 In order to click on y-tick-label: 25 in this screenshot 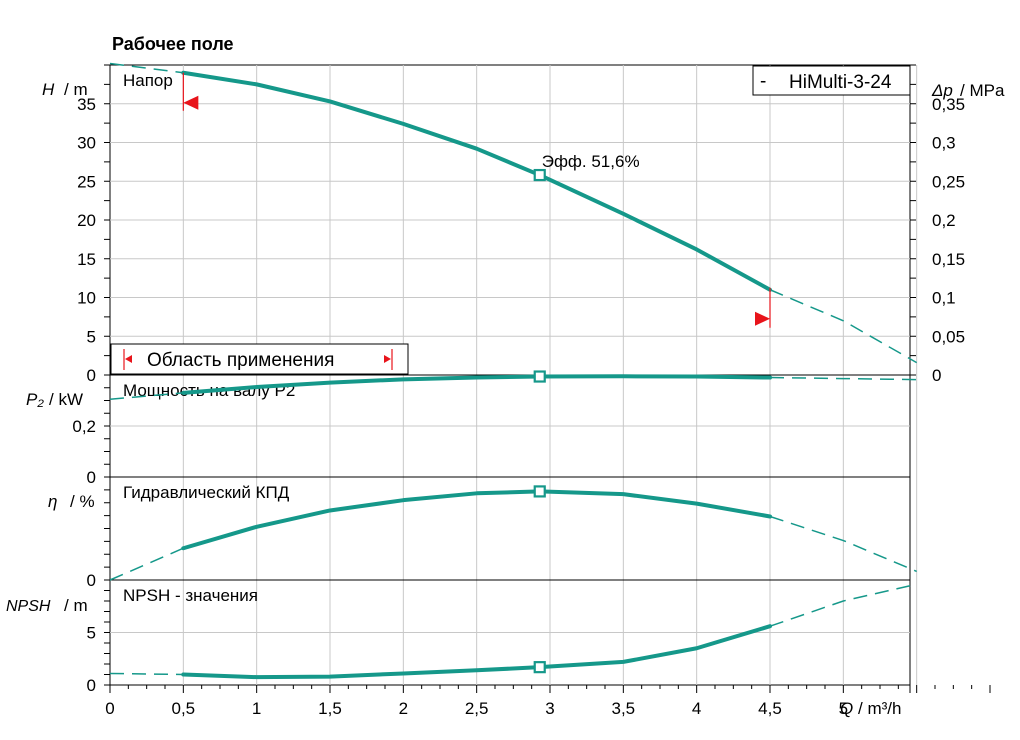, I will do `click(86, 181)`.